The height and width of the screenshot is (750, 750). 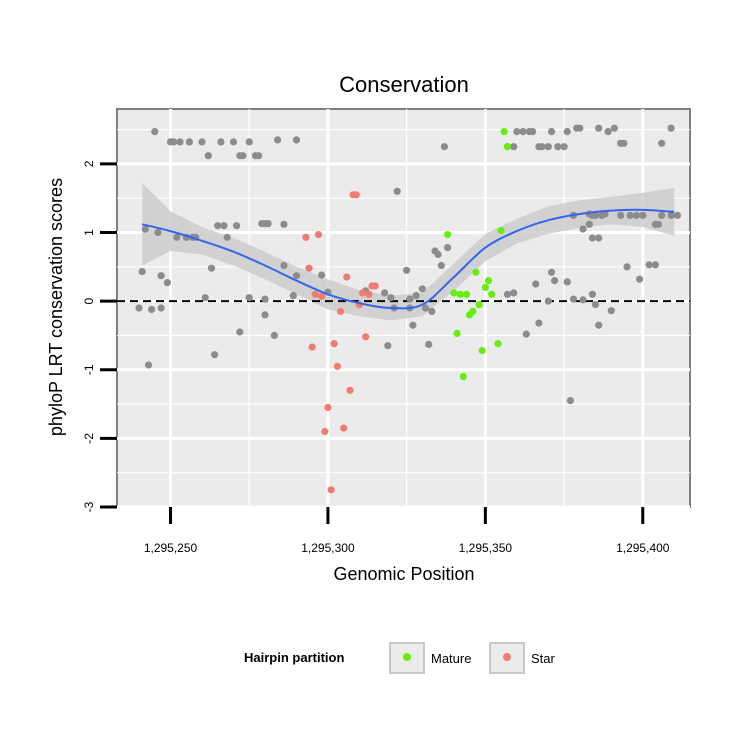 What do you see at coordinates (89, 369) in the screenshot?
I see `y-tick-label: -1` at bounding box center [89, 369].